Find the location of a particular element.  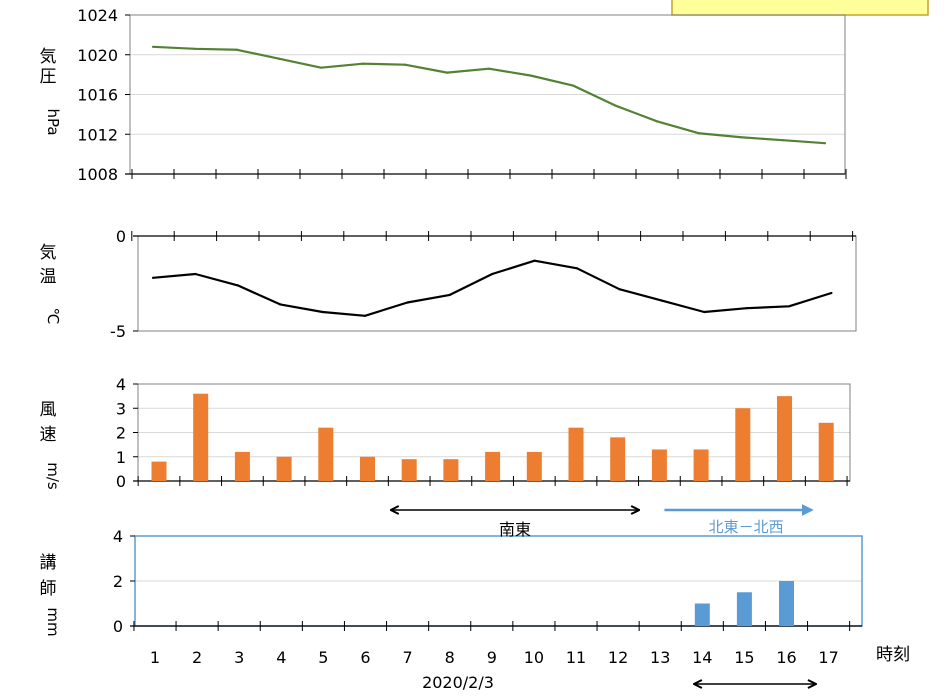

x-tick-label: 14 is located at coordinates (702, 657).